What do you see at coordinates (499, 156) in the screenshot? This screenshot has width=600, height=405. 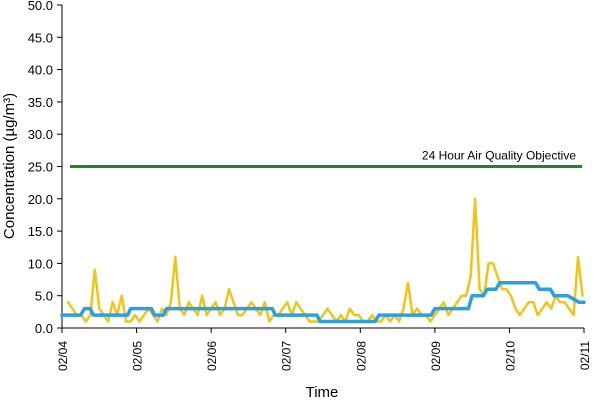 I see `reference-line-label: 24 Hour Air Quality Objective` at bounding box center [499, 156].